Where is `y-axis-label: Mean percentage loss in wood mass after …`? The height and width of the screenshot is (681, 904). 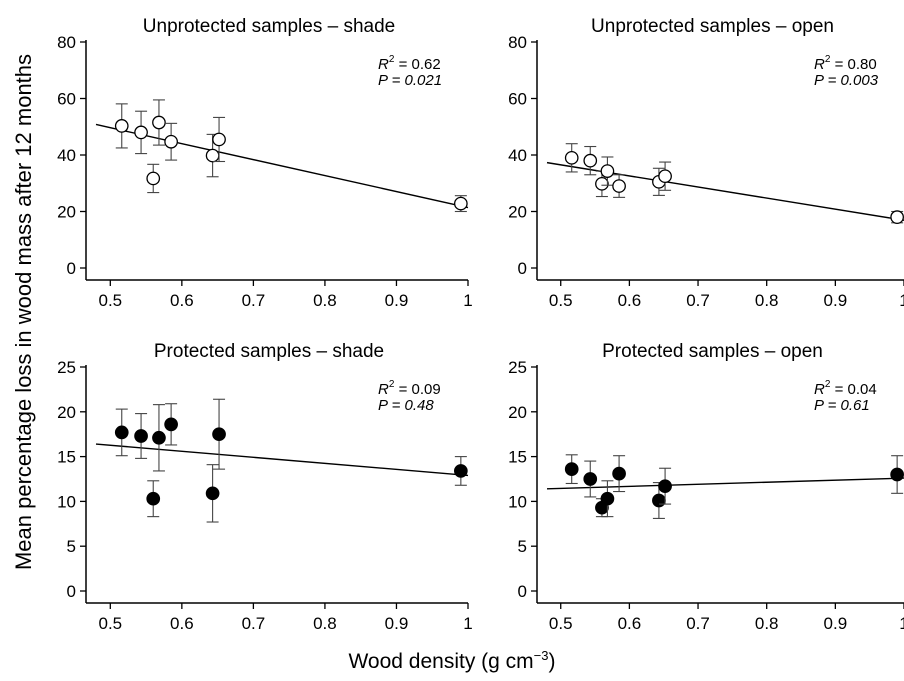
y-axis-label: Mean percentage loss in wood mass after … is located at coordinates (23, 312).